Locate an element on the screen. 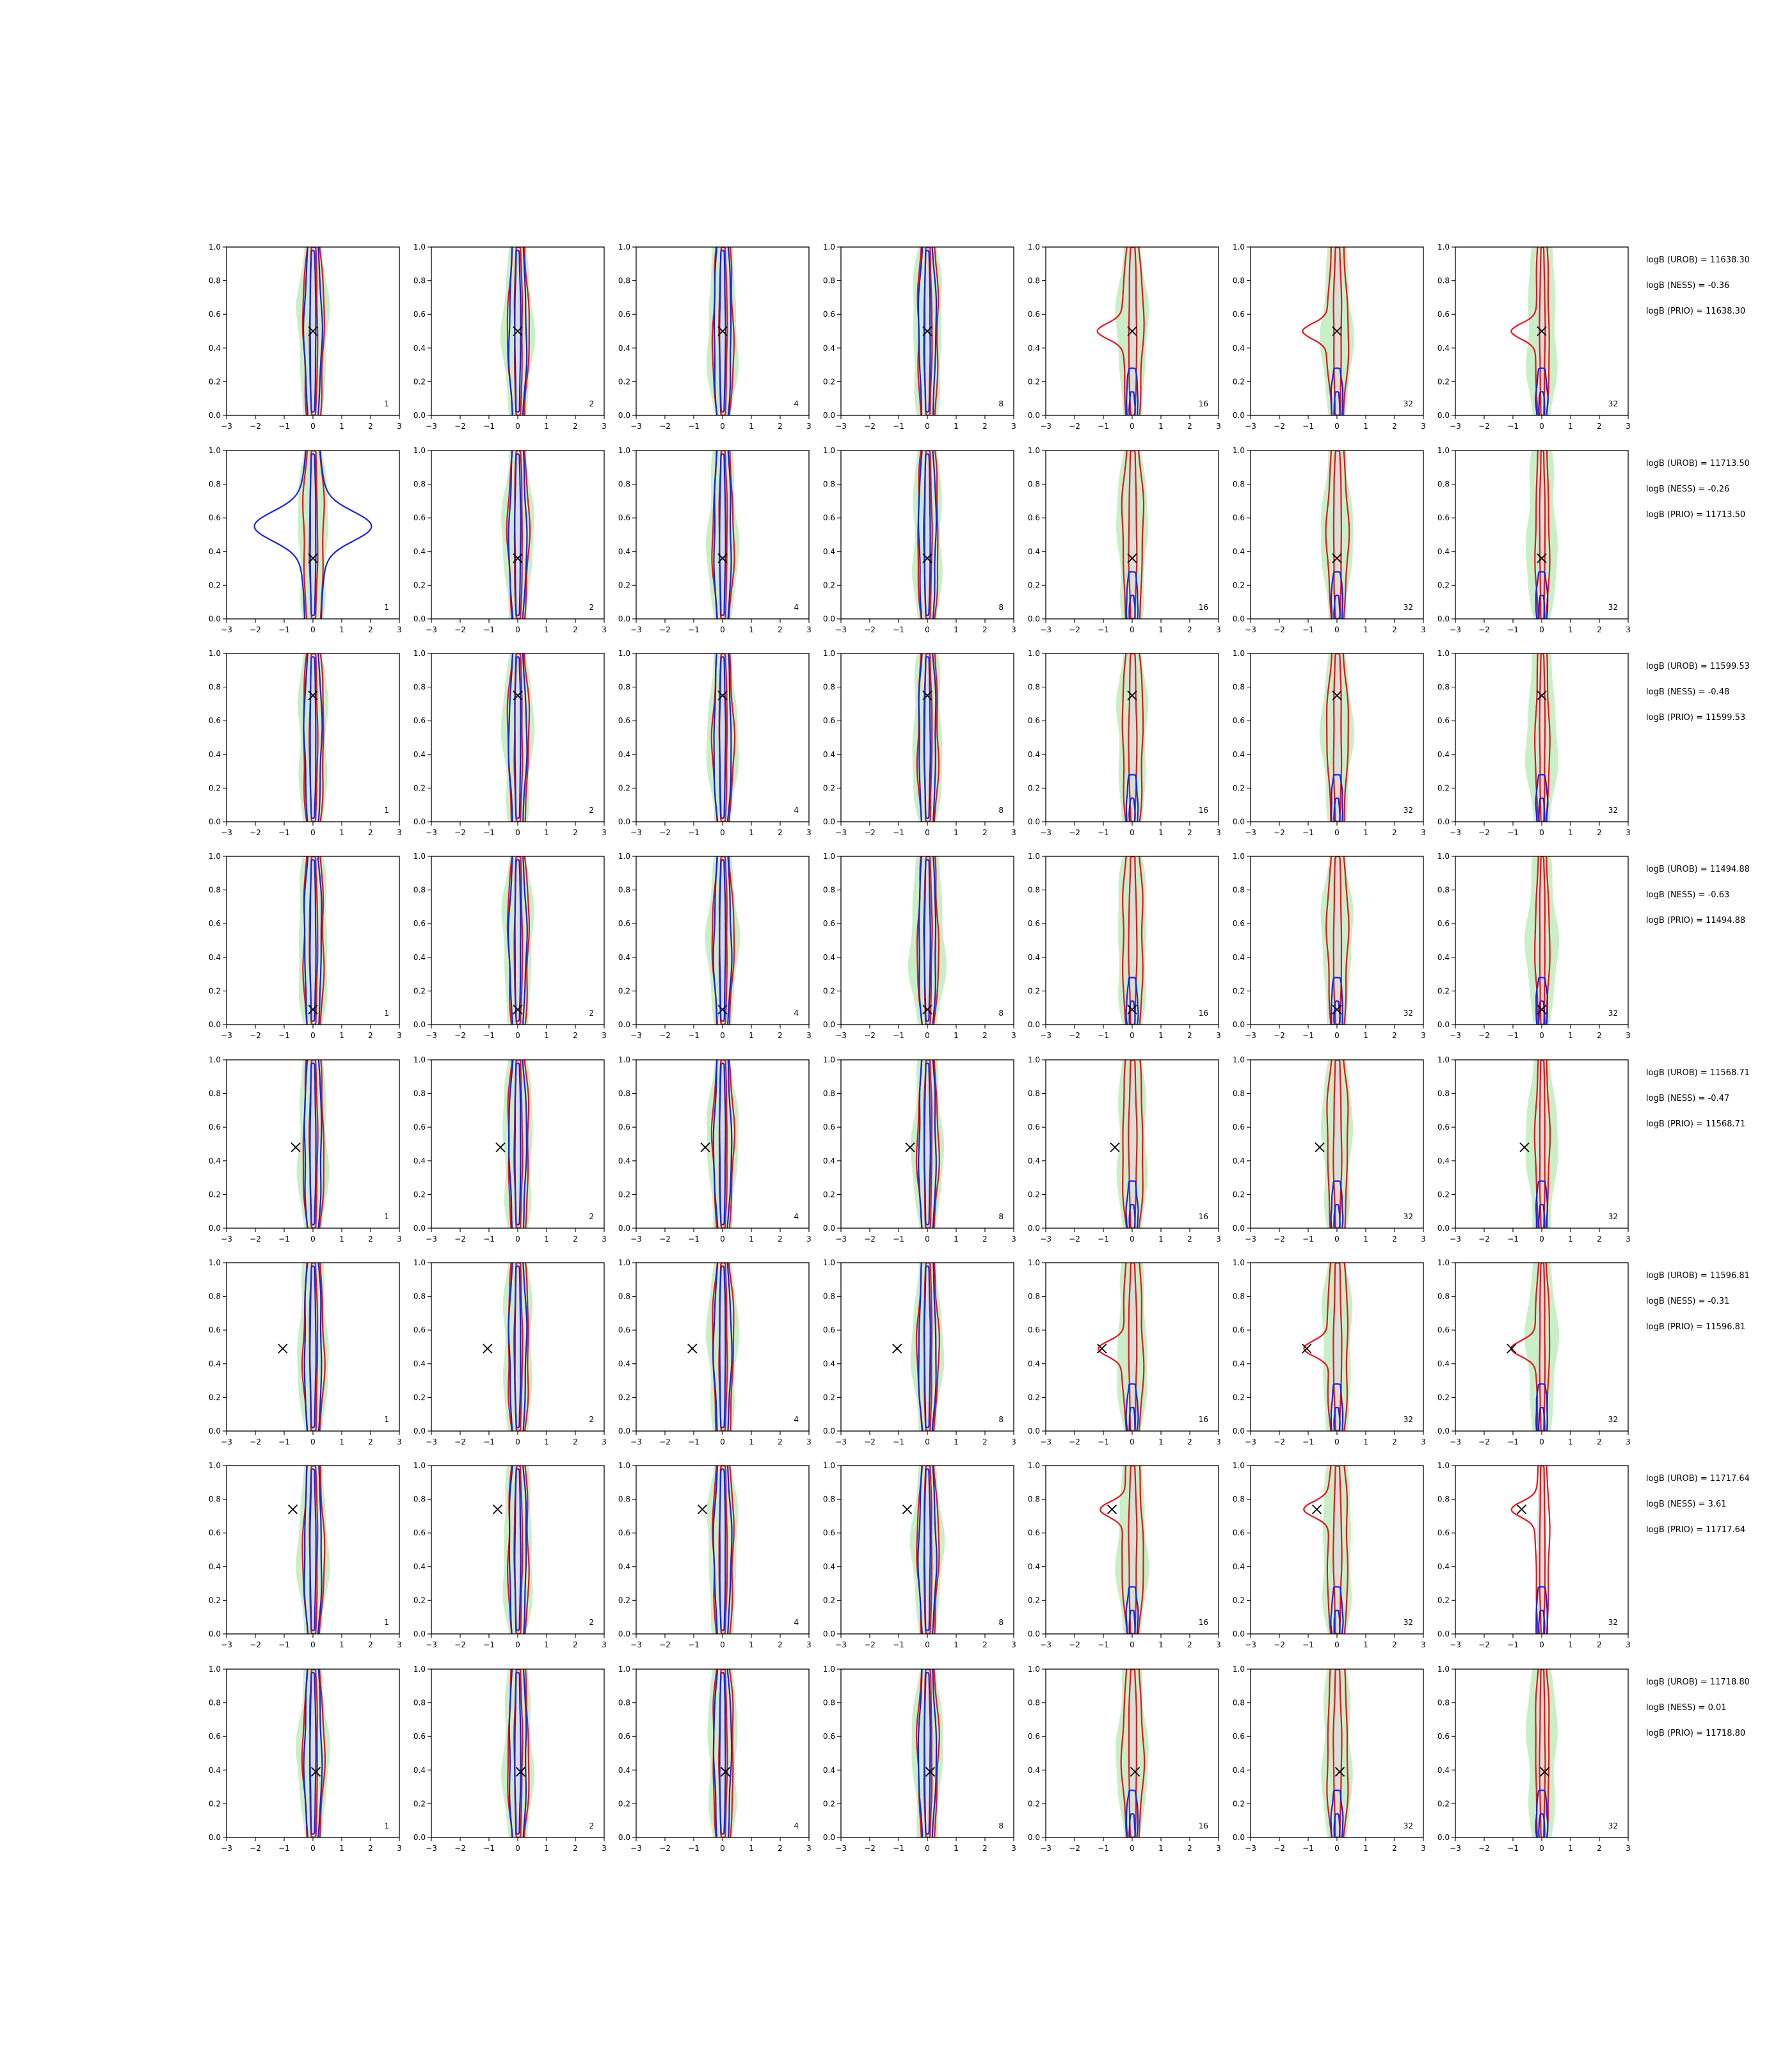 This screenshot has width=1792, height=2048. panel-tag: 16 is located at coordinates (1203, 1825).